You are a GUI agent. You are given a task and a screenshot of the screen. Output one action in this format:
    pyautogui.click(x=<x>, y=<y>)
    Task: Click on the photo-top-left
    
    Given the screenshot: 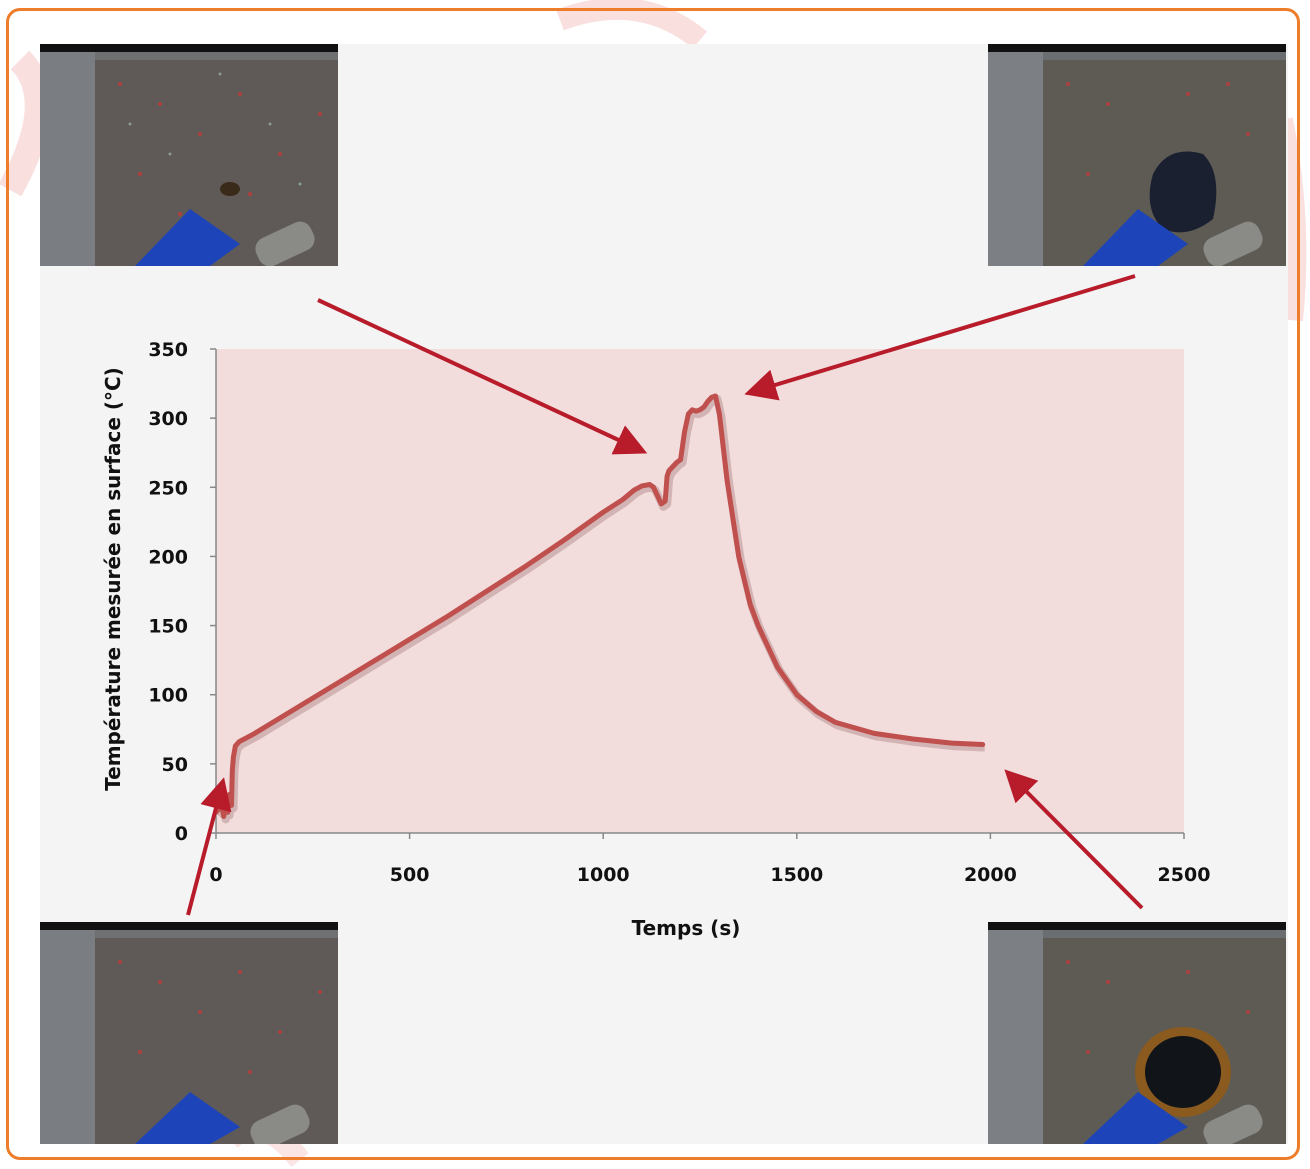 What is the action you would take?
    pyautogui.click(x=189, y=155)
    